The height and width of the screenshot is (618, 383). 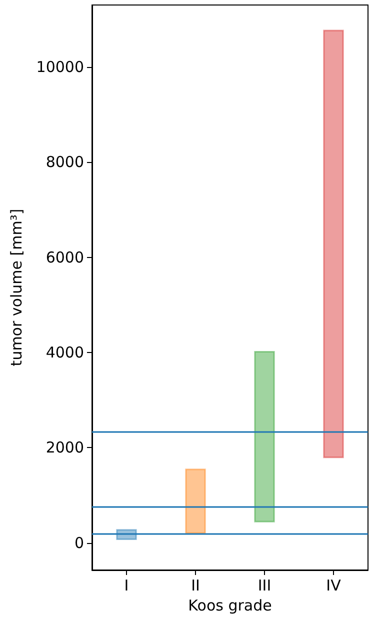 What do you see at coordinates (126, 585) in the screenshot?
I see `x-tick-label: I` at bounding box center [126, 585].